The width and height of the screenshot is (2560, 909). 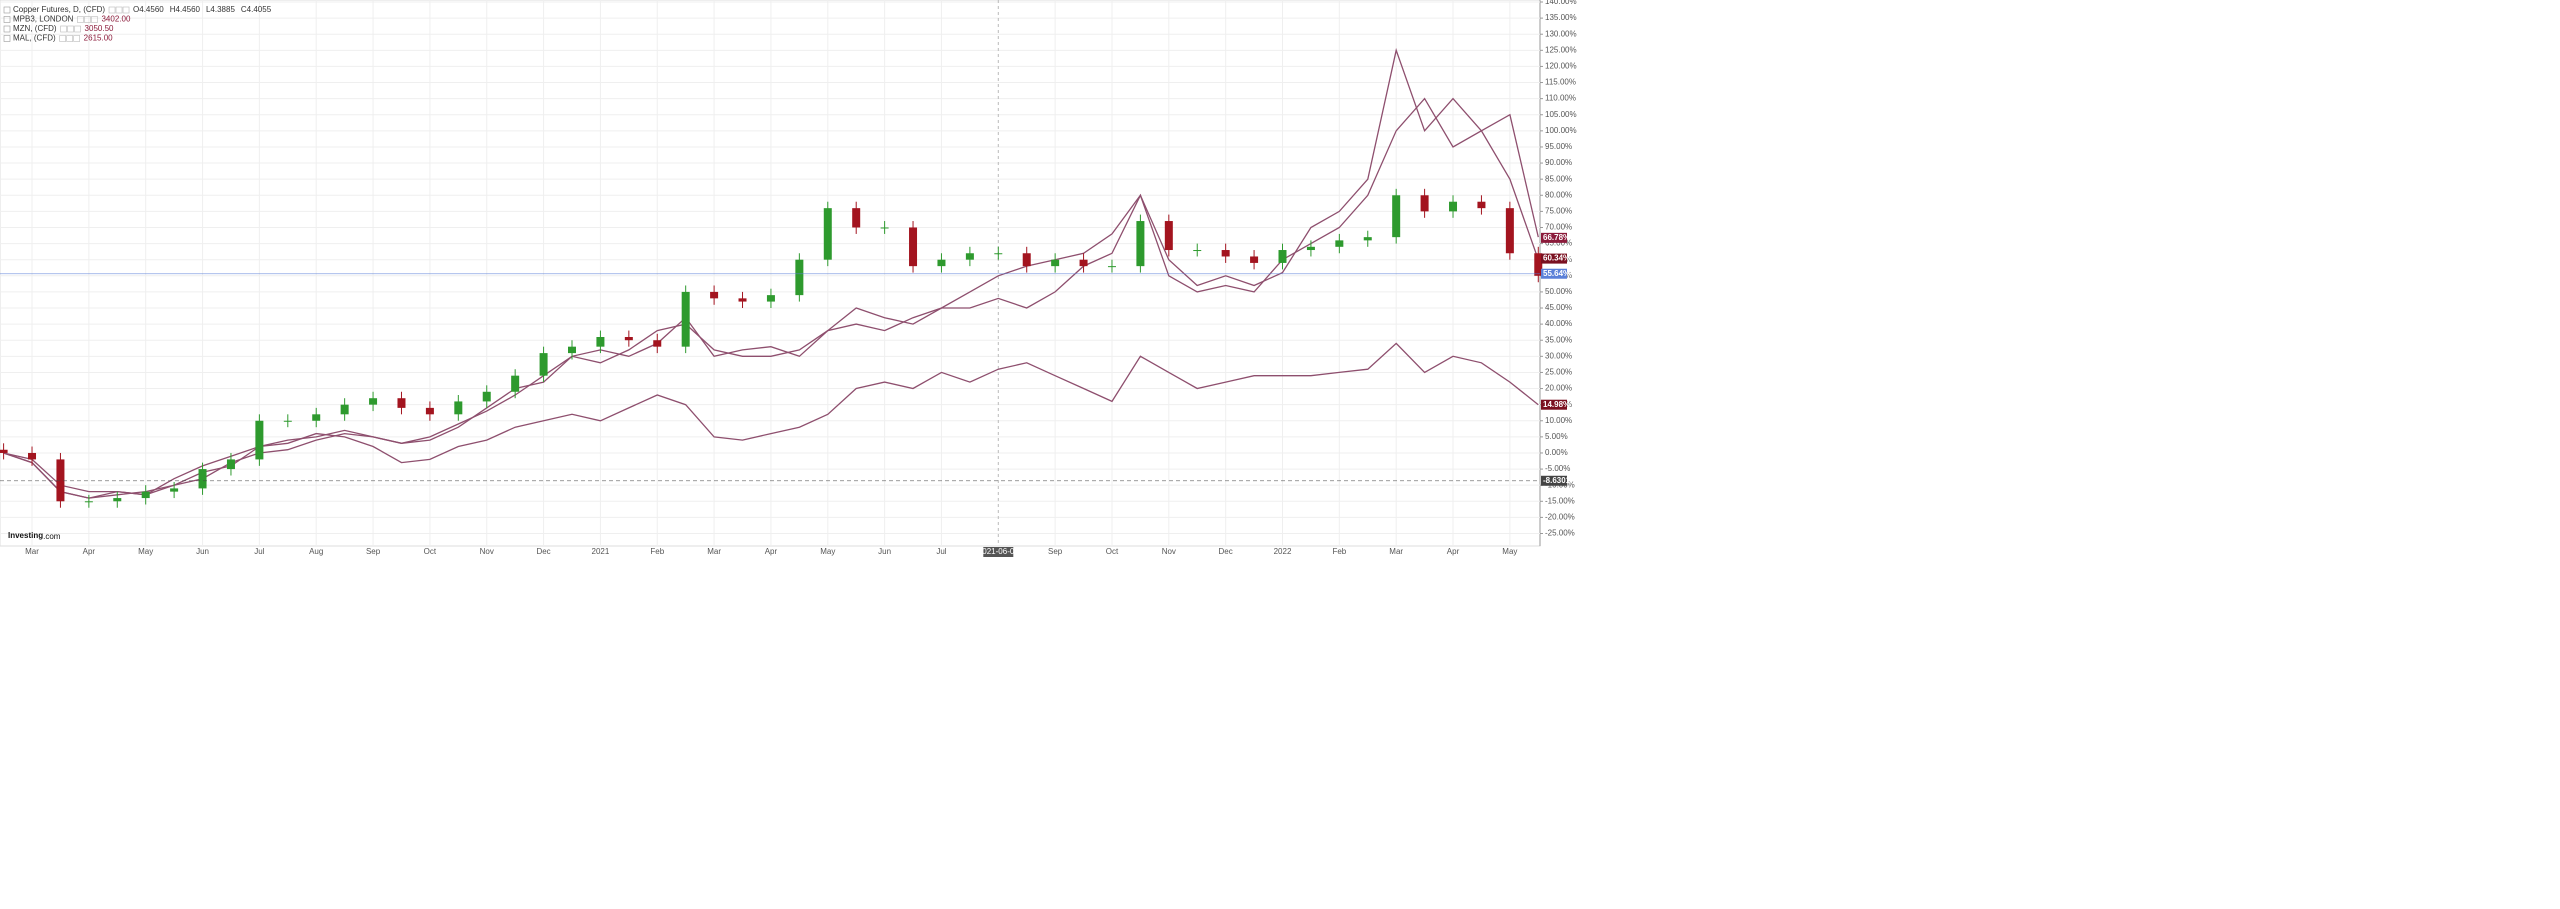 I want to click on legend-stat: H4.4560, so click(x=185, y=9).